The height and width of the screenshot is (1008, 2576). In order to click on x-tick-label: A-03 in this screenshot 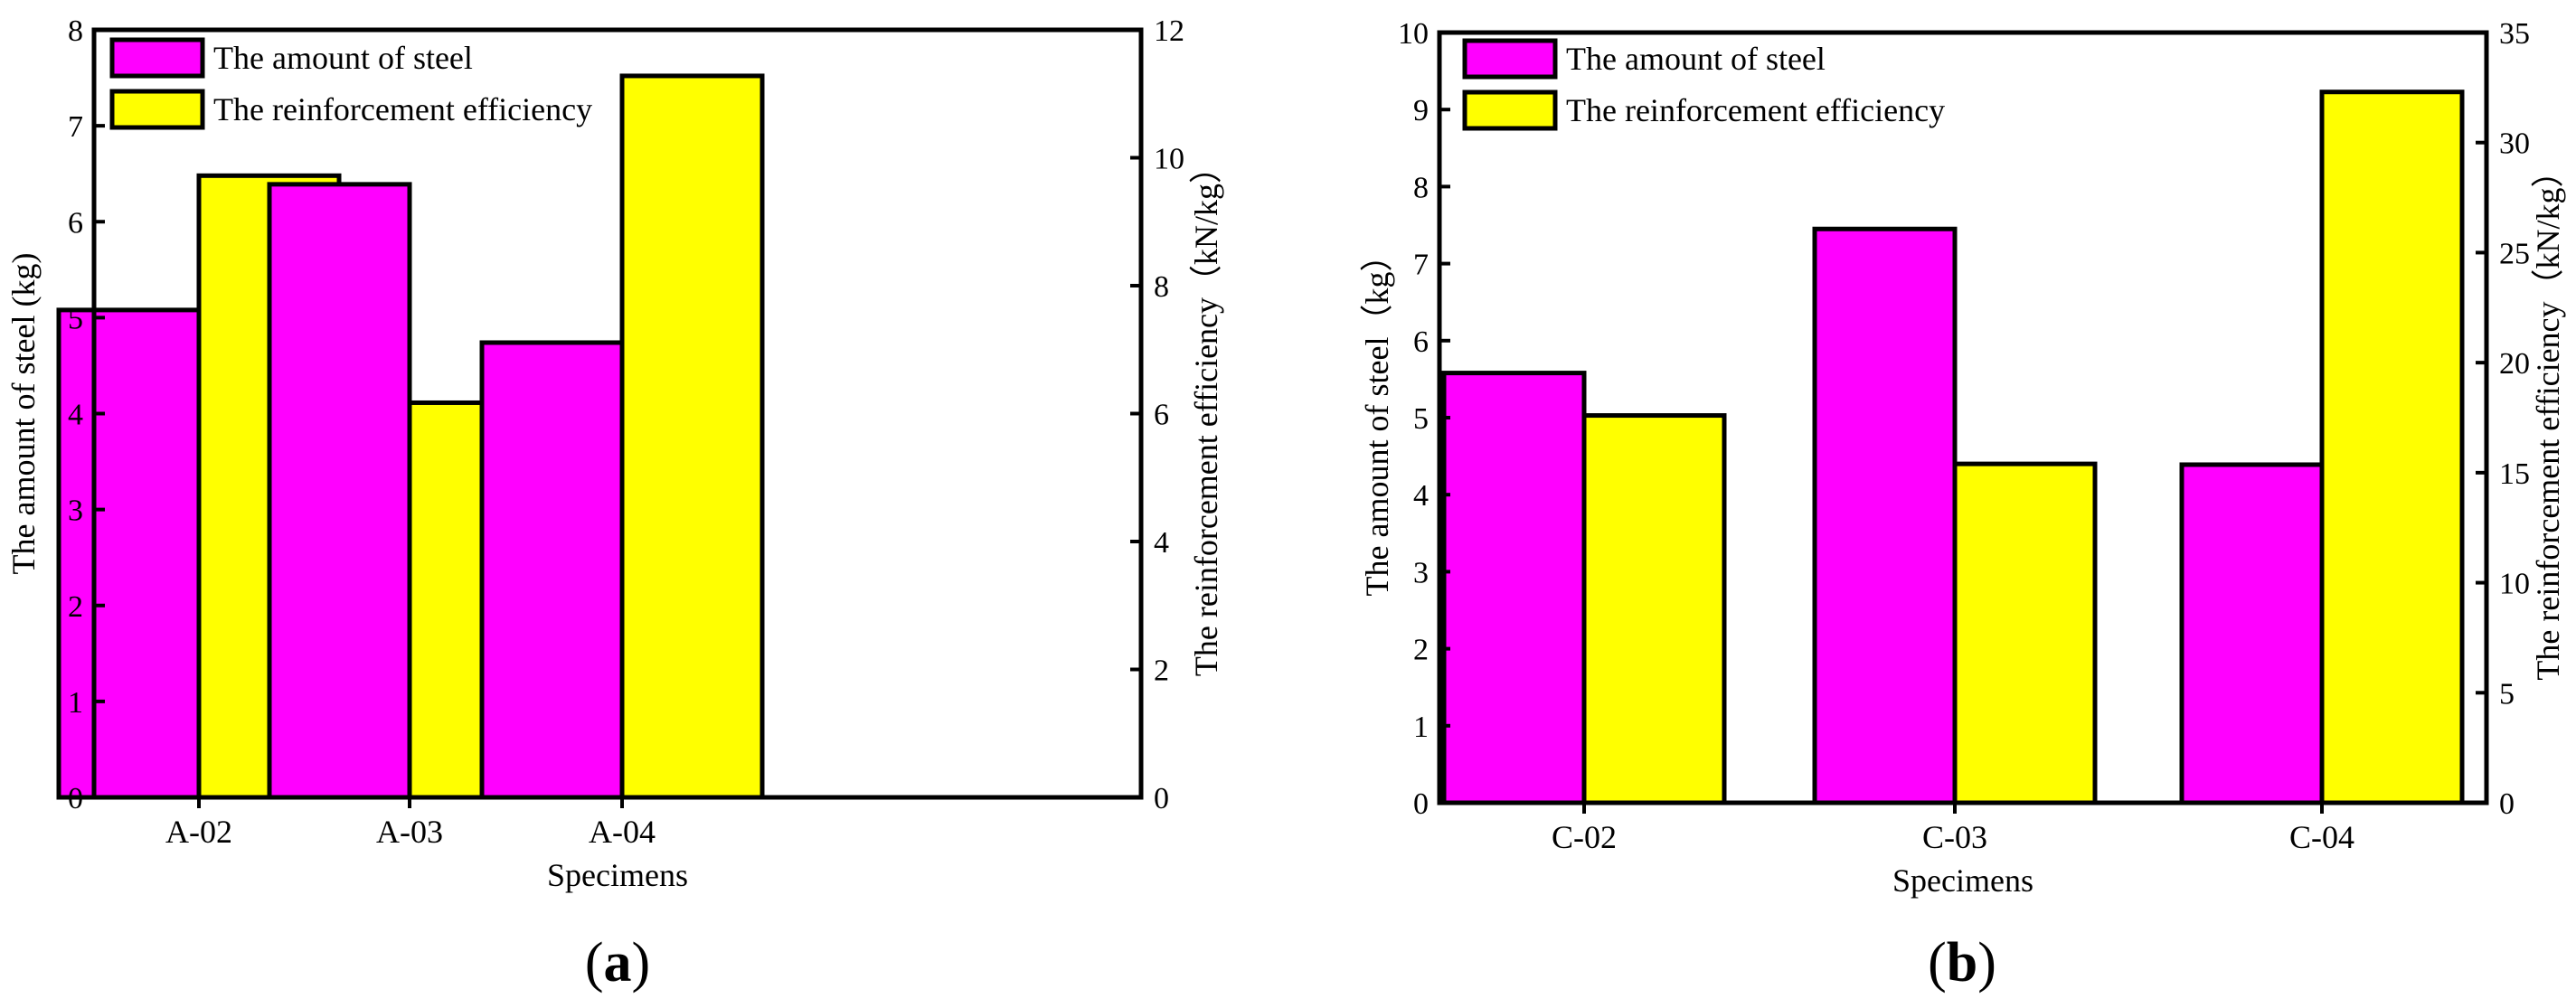, I will do `click(409, 832)`.